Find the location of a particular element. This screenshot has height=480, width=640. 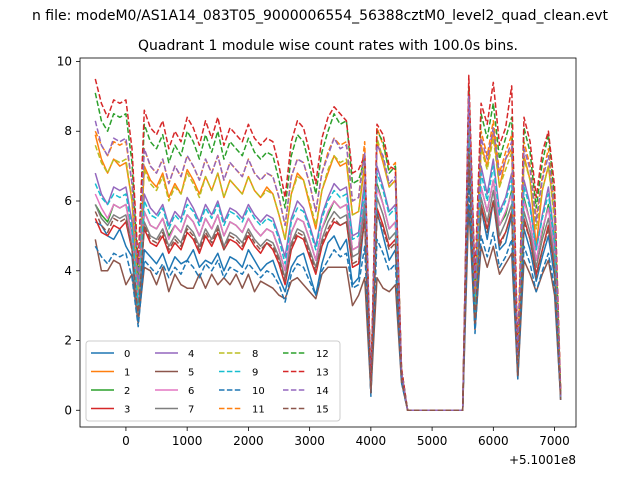

y-tick-label: 8 is located at coordinates (68, 131).